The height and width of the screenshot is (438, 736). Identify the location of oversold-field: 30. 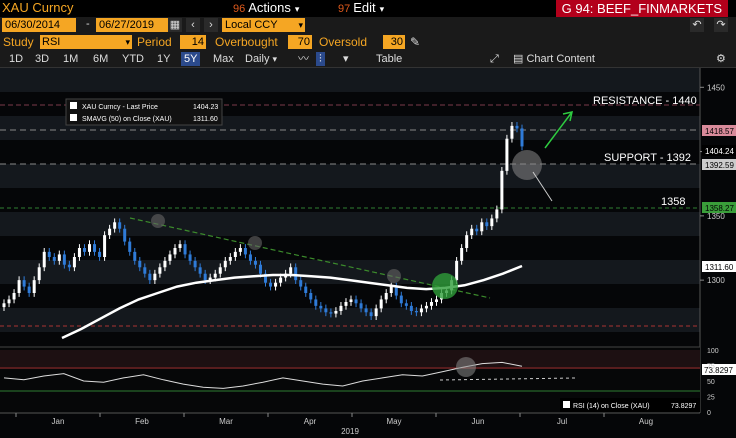
(394, 42).